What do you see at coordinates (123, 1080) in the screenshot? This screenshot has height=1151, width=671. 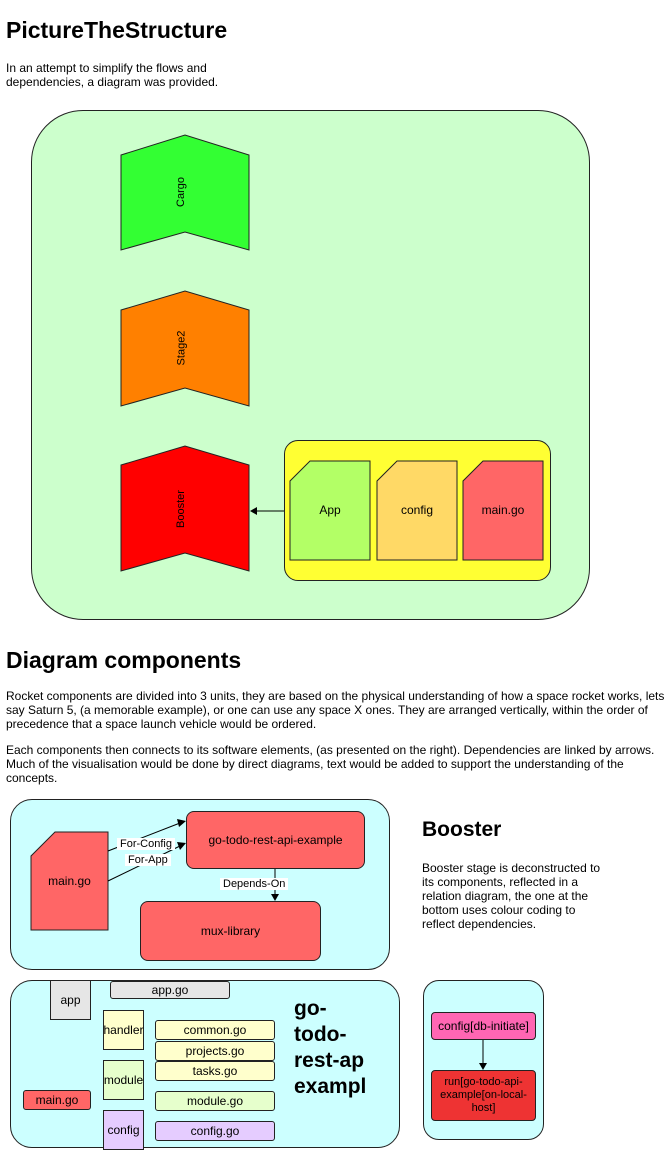 I see `module-folder: module` at bounding box center [123, 1080].